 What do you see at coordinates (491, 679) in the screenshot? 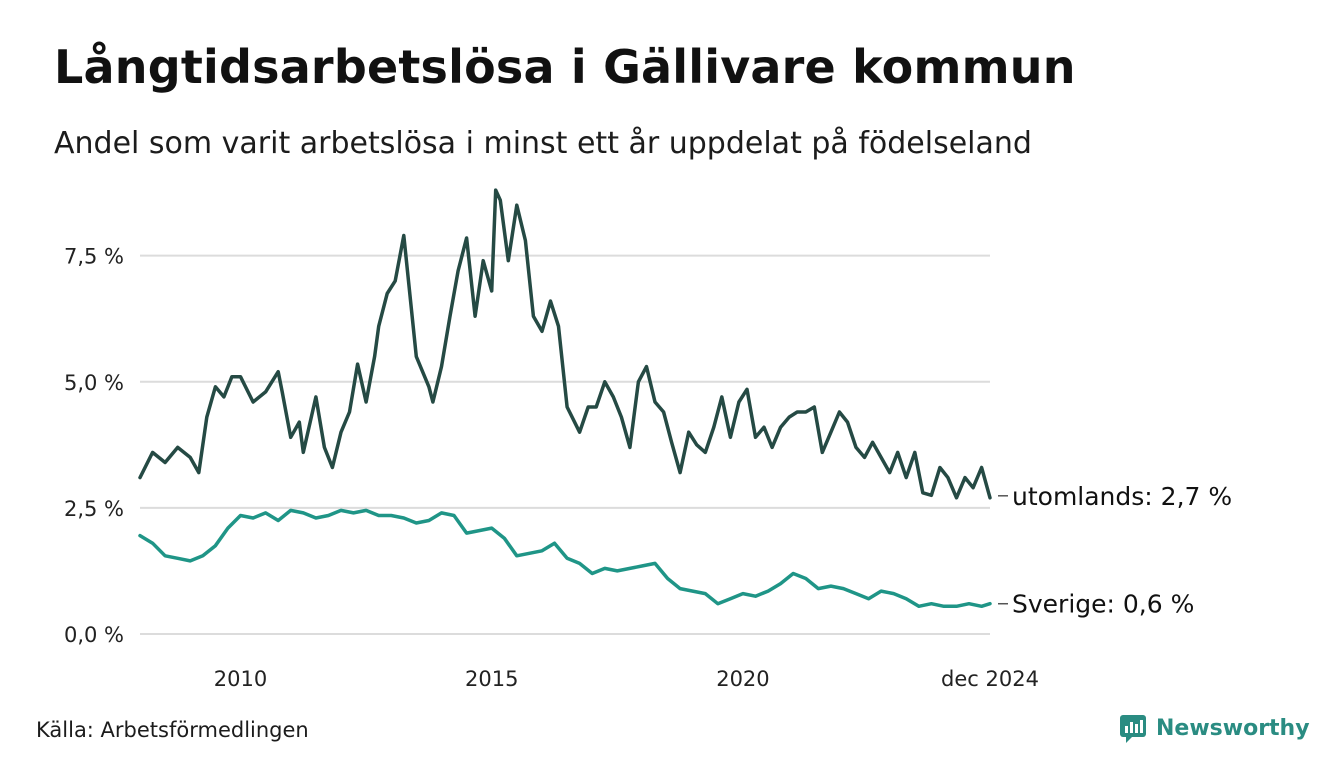
I see `x-tick-label: 2015` at bounding box center [491, 679].